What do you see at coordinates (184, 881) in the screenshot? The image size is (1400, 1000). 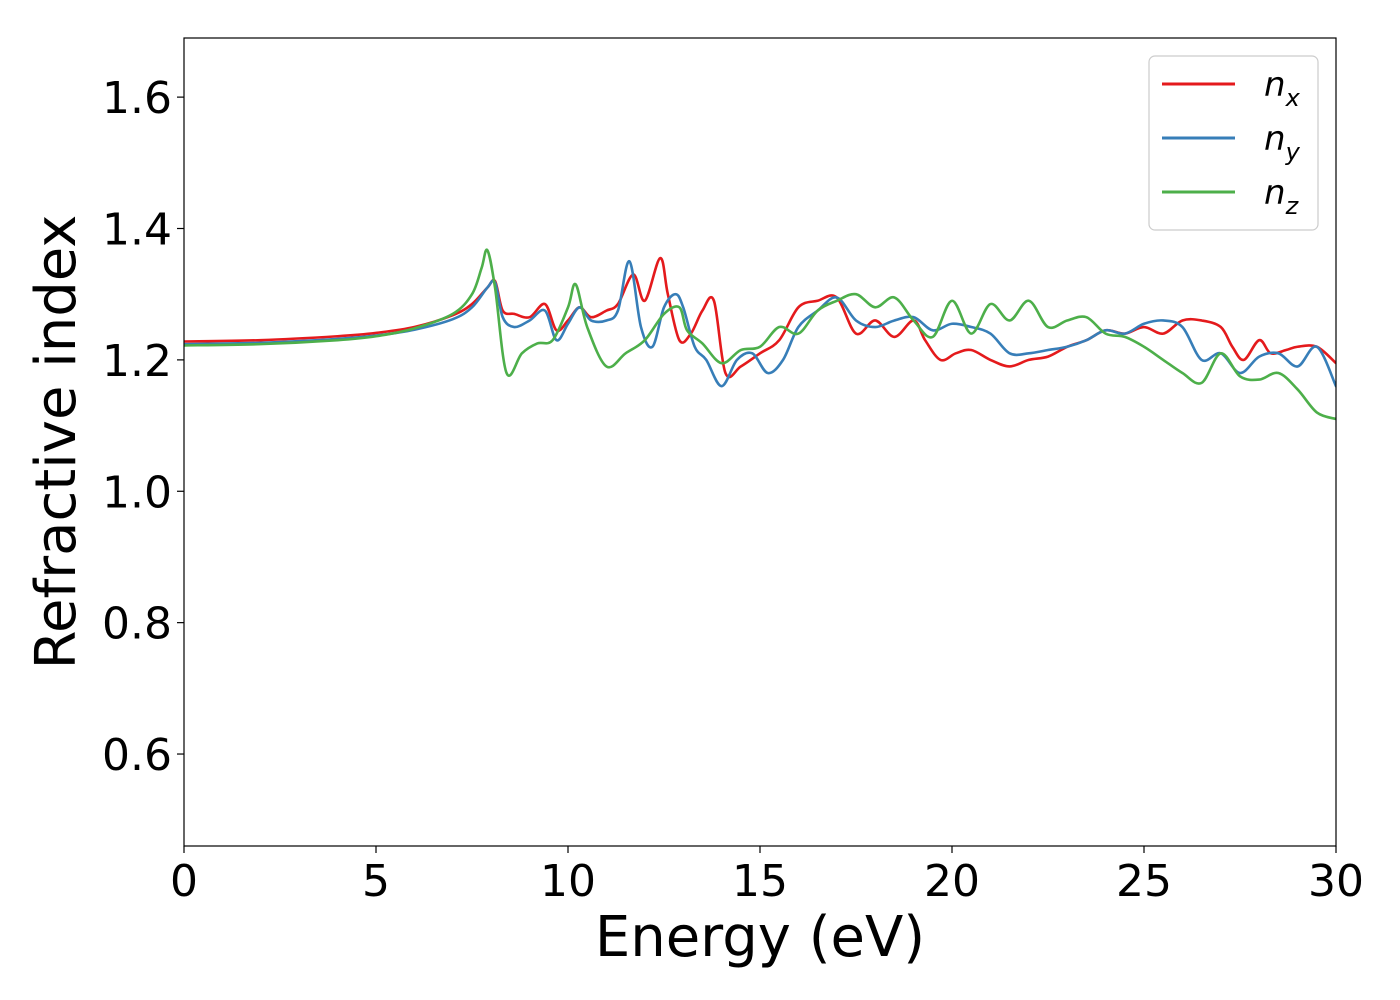 I see `x-tick-label: 0` at bounding box center [184, 881].